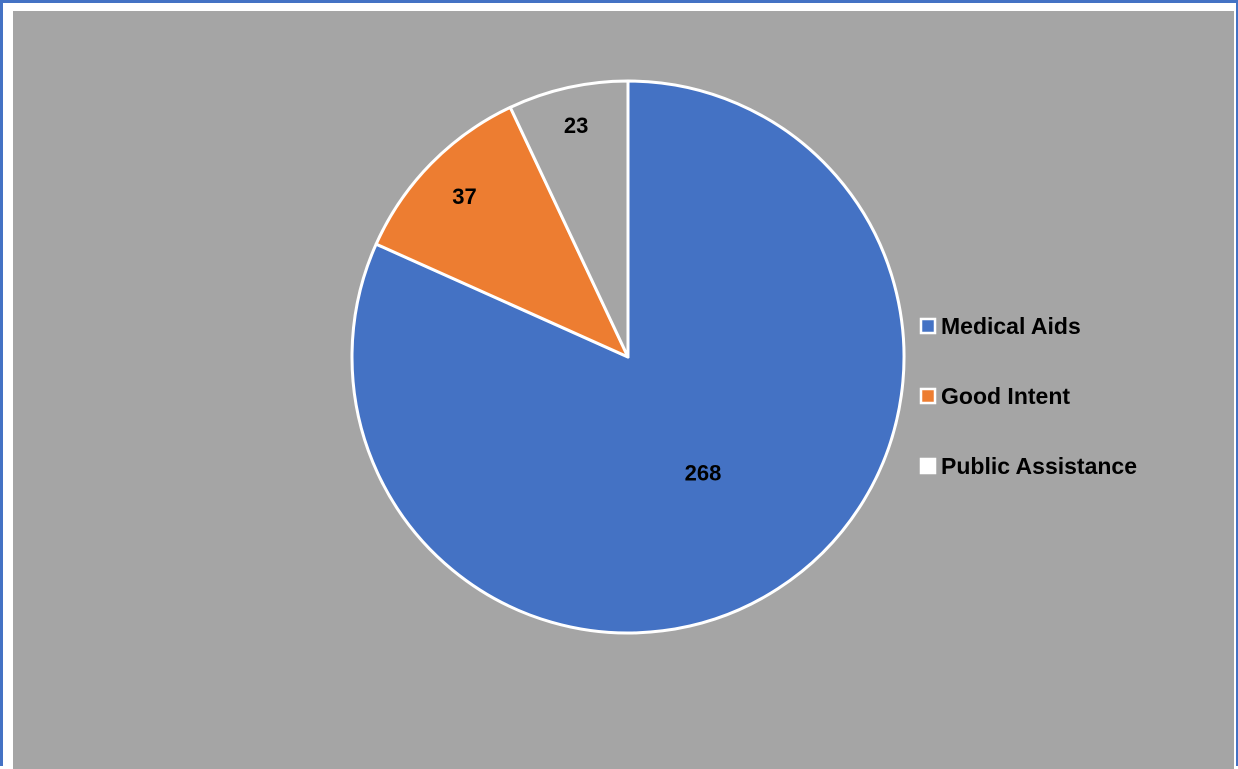 The image size is (1238, 769). I want to click on legend-label: Good Intent, so click(1005, 396).